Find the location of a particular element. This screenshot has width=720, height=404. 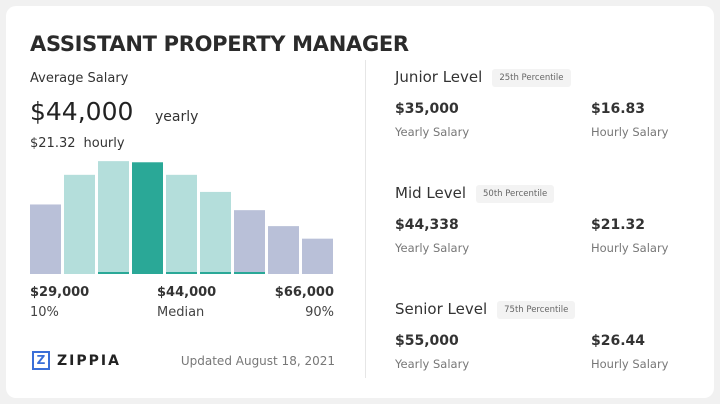

yearly-salary-value: $44,338 is located at coordinates (427, 225).